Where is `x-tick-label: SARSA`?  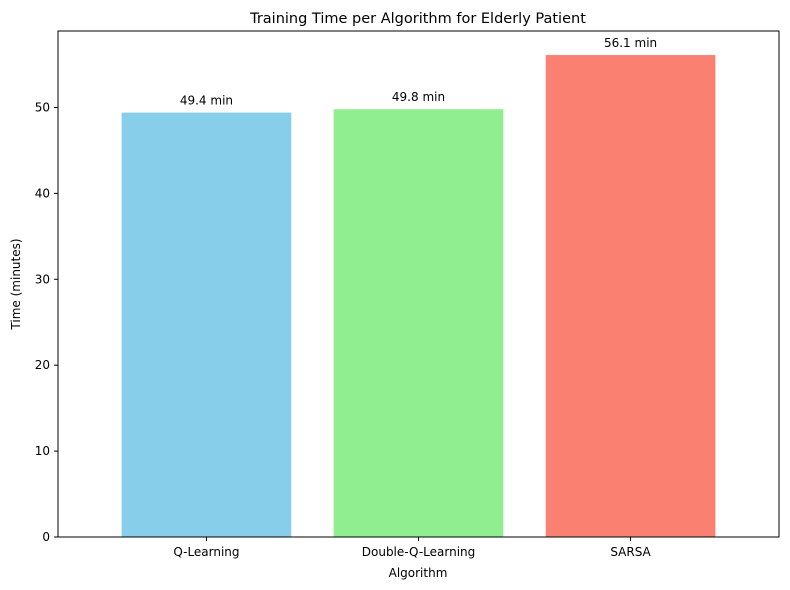
x-tick-label: SARSA is located at coordinates (630, 552).